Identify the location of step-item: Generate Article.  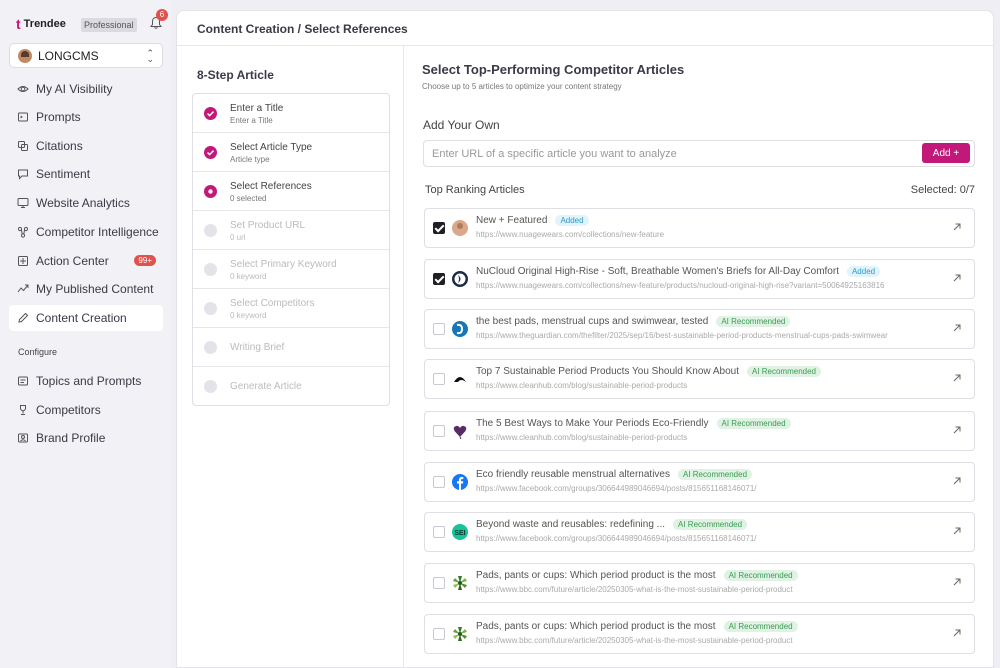
(291, 386).